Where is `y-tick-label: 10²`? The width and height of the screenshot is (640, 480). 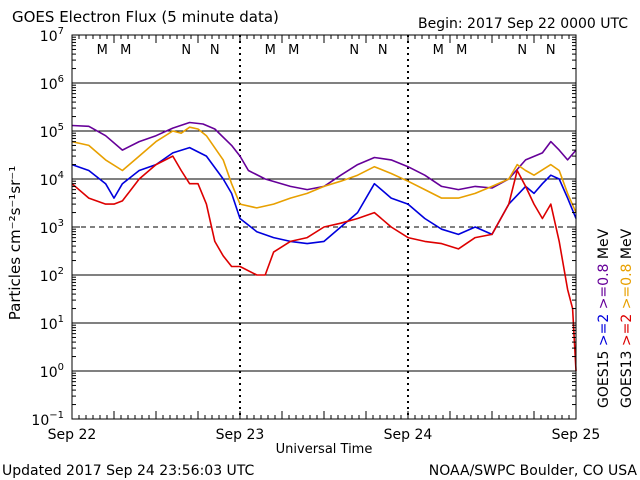 y-tick-label: 10² is located at coordinates (52, 275).